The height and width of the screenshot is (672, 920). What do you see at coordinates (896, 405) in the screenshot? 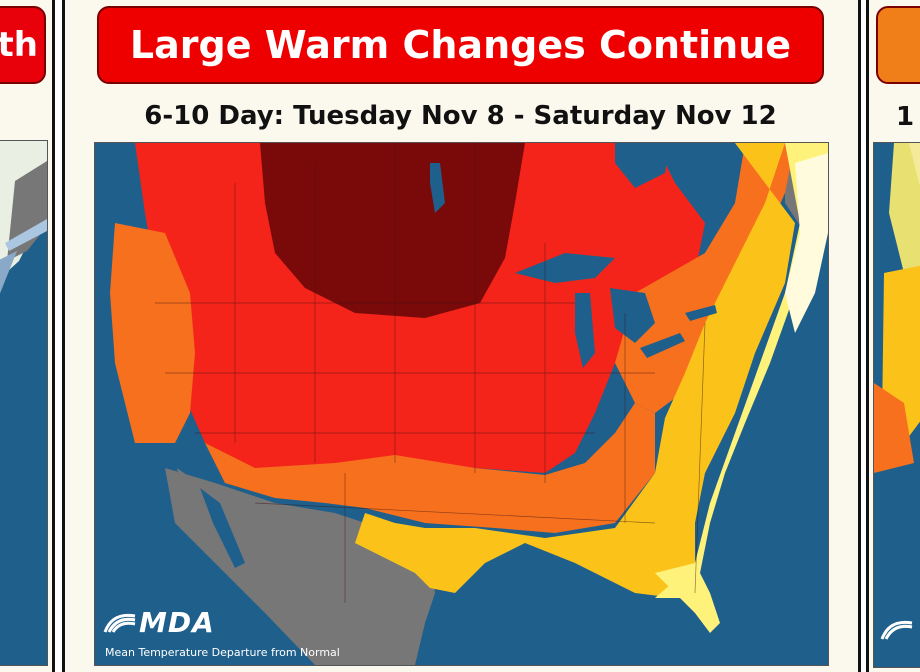
I see `right-map` at bounding box center [896, 405].